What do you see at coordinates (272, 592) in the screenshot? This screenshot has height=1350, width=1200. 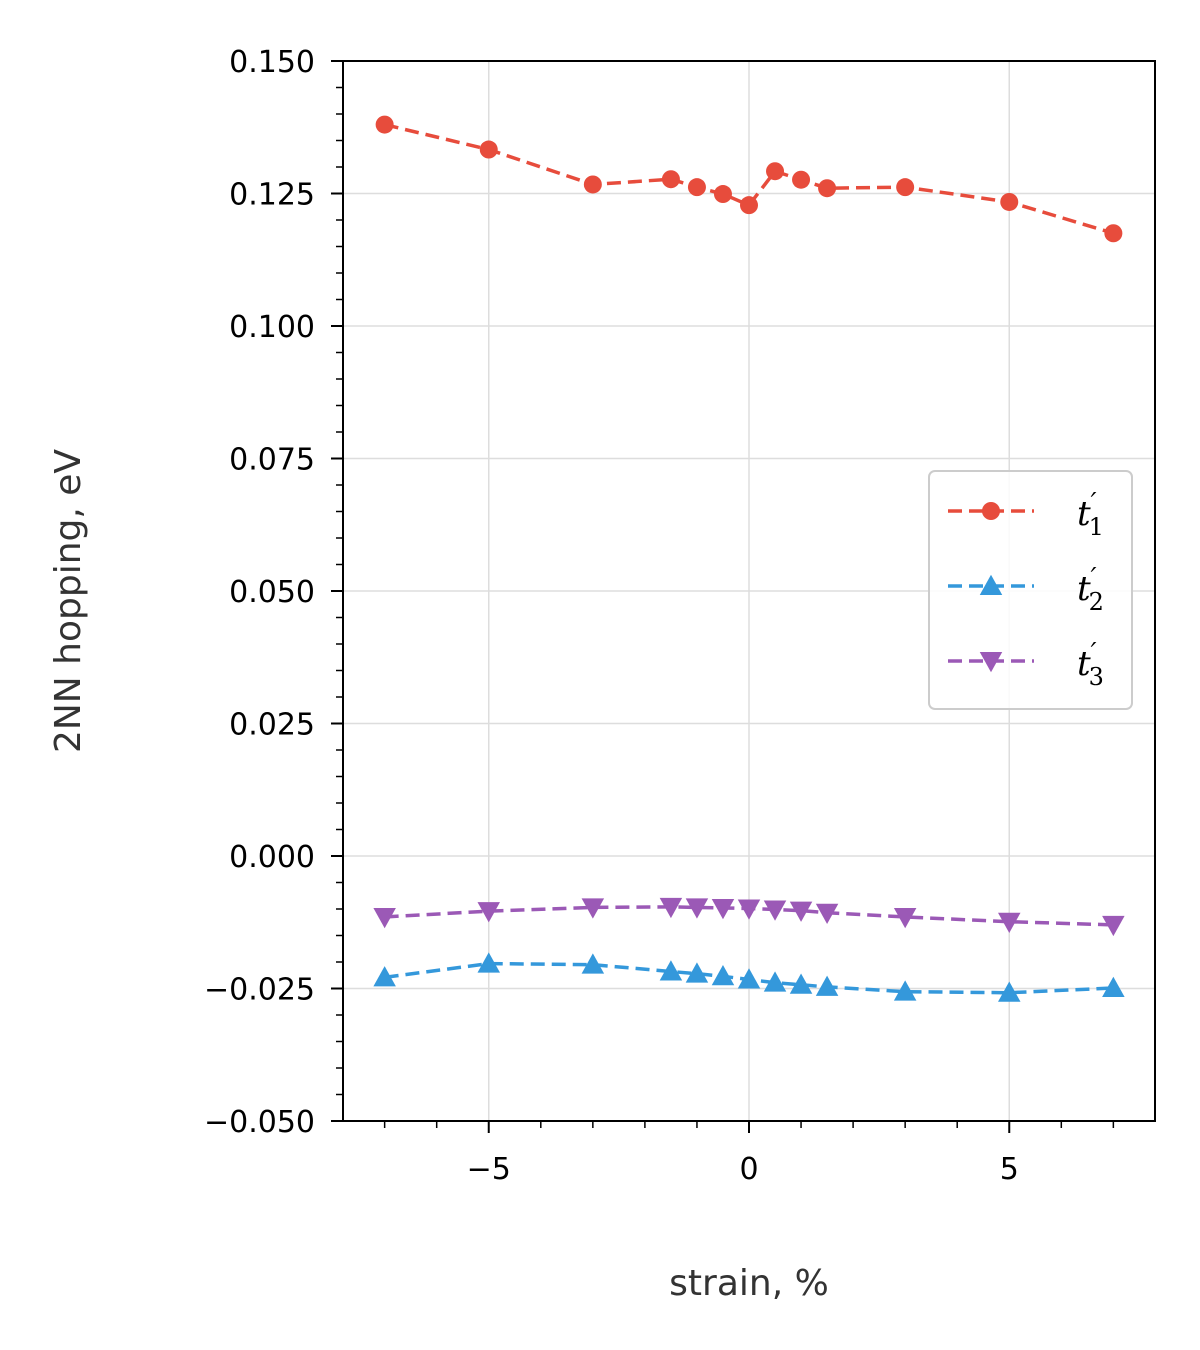 I see `y-tick-label: 0.050` at bounding box center [272, 592].